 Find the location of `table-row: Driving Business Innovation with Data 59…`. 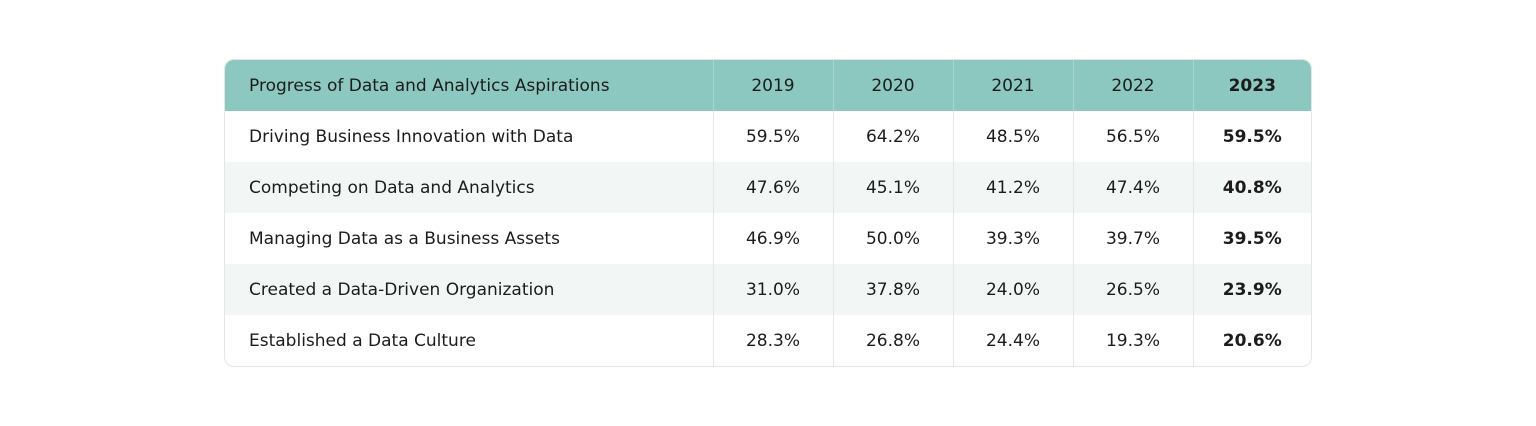

table-row: Driving Business Innovation with Data 59… is located at coordinates (768, 136).